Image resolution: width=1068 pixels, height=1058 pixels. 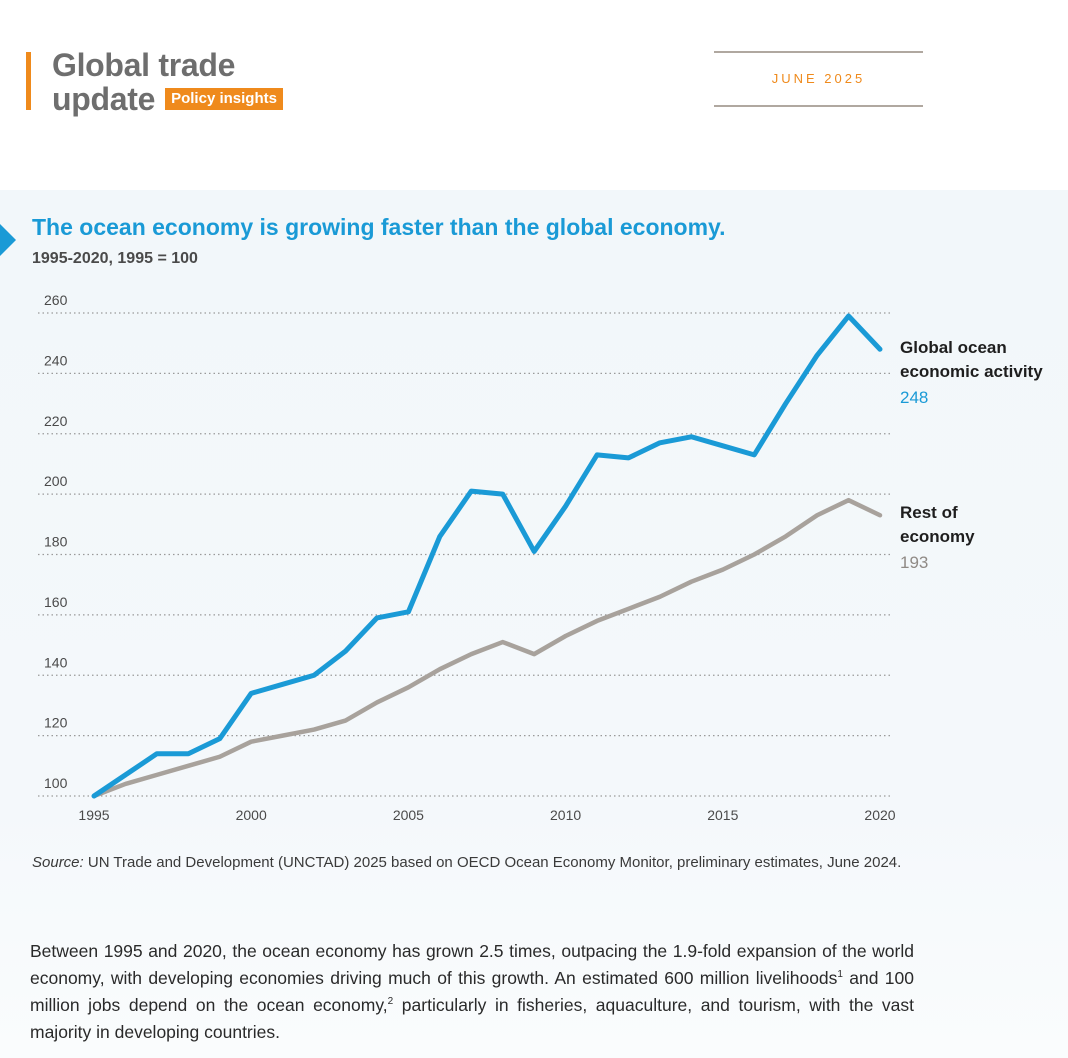 What do you see at coordinates (565, 815) in the screenshot?
I see `x-tick-label-2010: 2010` at bounding box center [565, 815].